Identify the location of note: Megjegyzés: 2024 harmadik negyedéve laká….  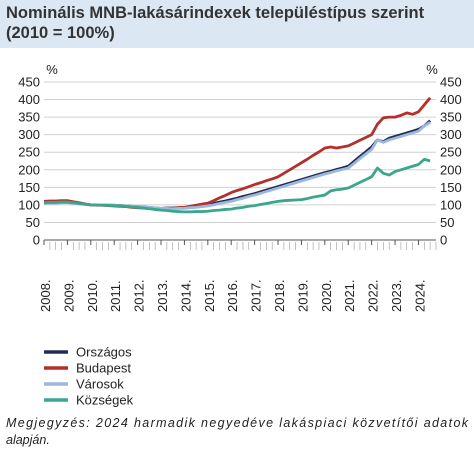
(237, 423).